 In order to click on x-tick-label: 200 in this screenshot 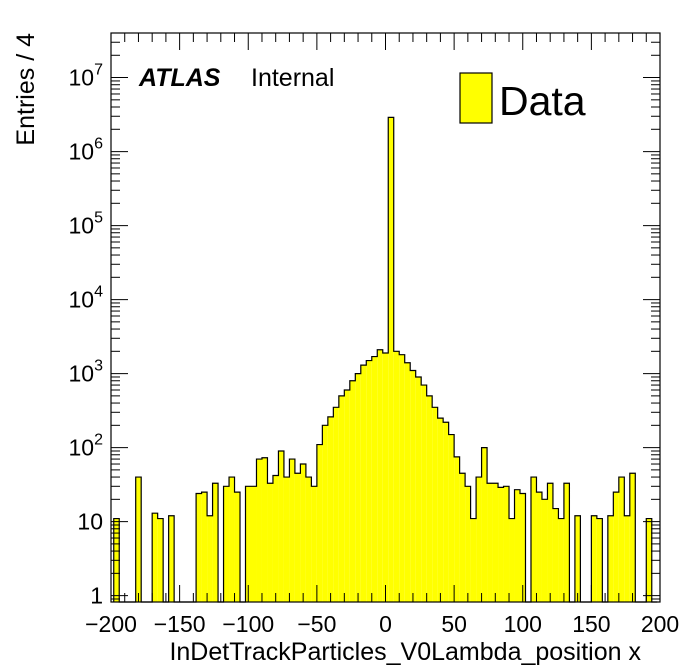, I will do `click(660, 624)`.